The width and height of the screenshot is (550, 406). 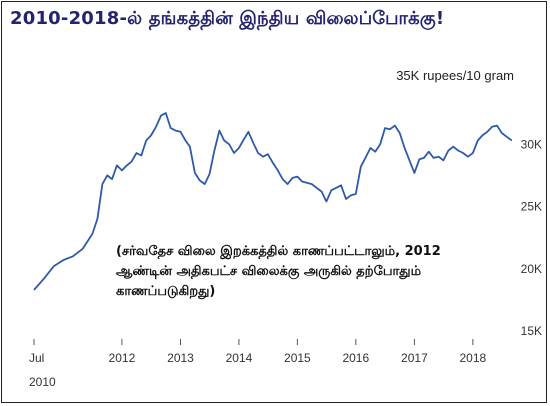 I want to click on x-tick-label: 2012, so click(x=122, y=358).